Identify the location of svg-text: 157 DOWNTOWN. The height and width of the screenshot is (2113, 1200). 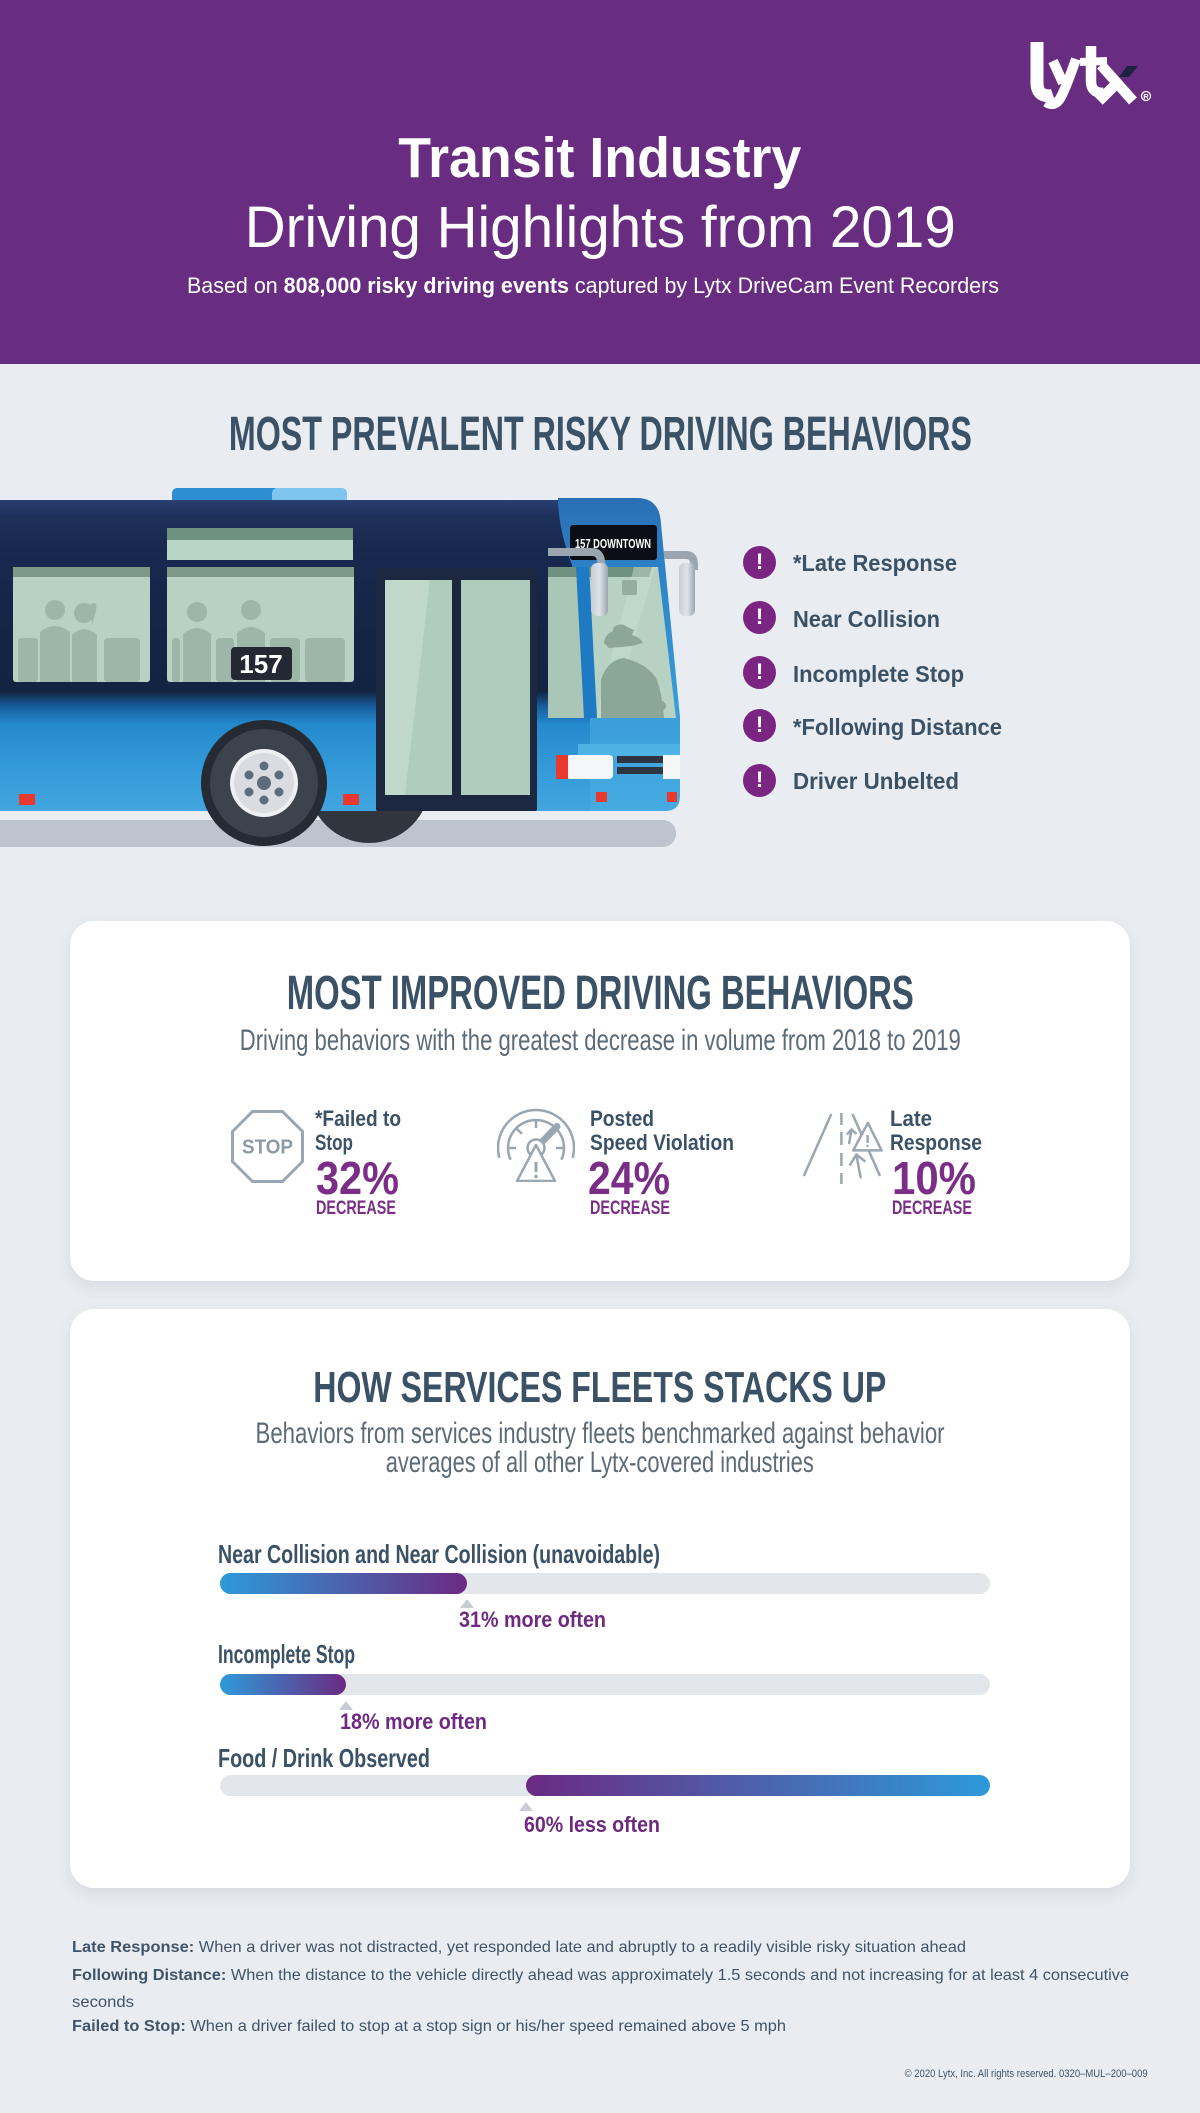
(613, 543).